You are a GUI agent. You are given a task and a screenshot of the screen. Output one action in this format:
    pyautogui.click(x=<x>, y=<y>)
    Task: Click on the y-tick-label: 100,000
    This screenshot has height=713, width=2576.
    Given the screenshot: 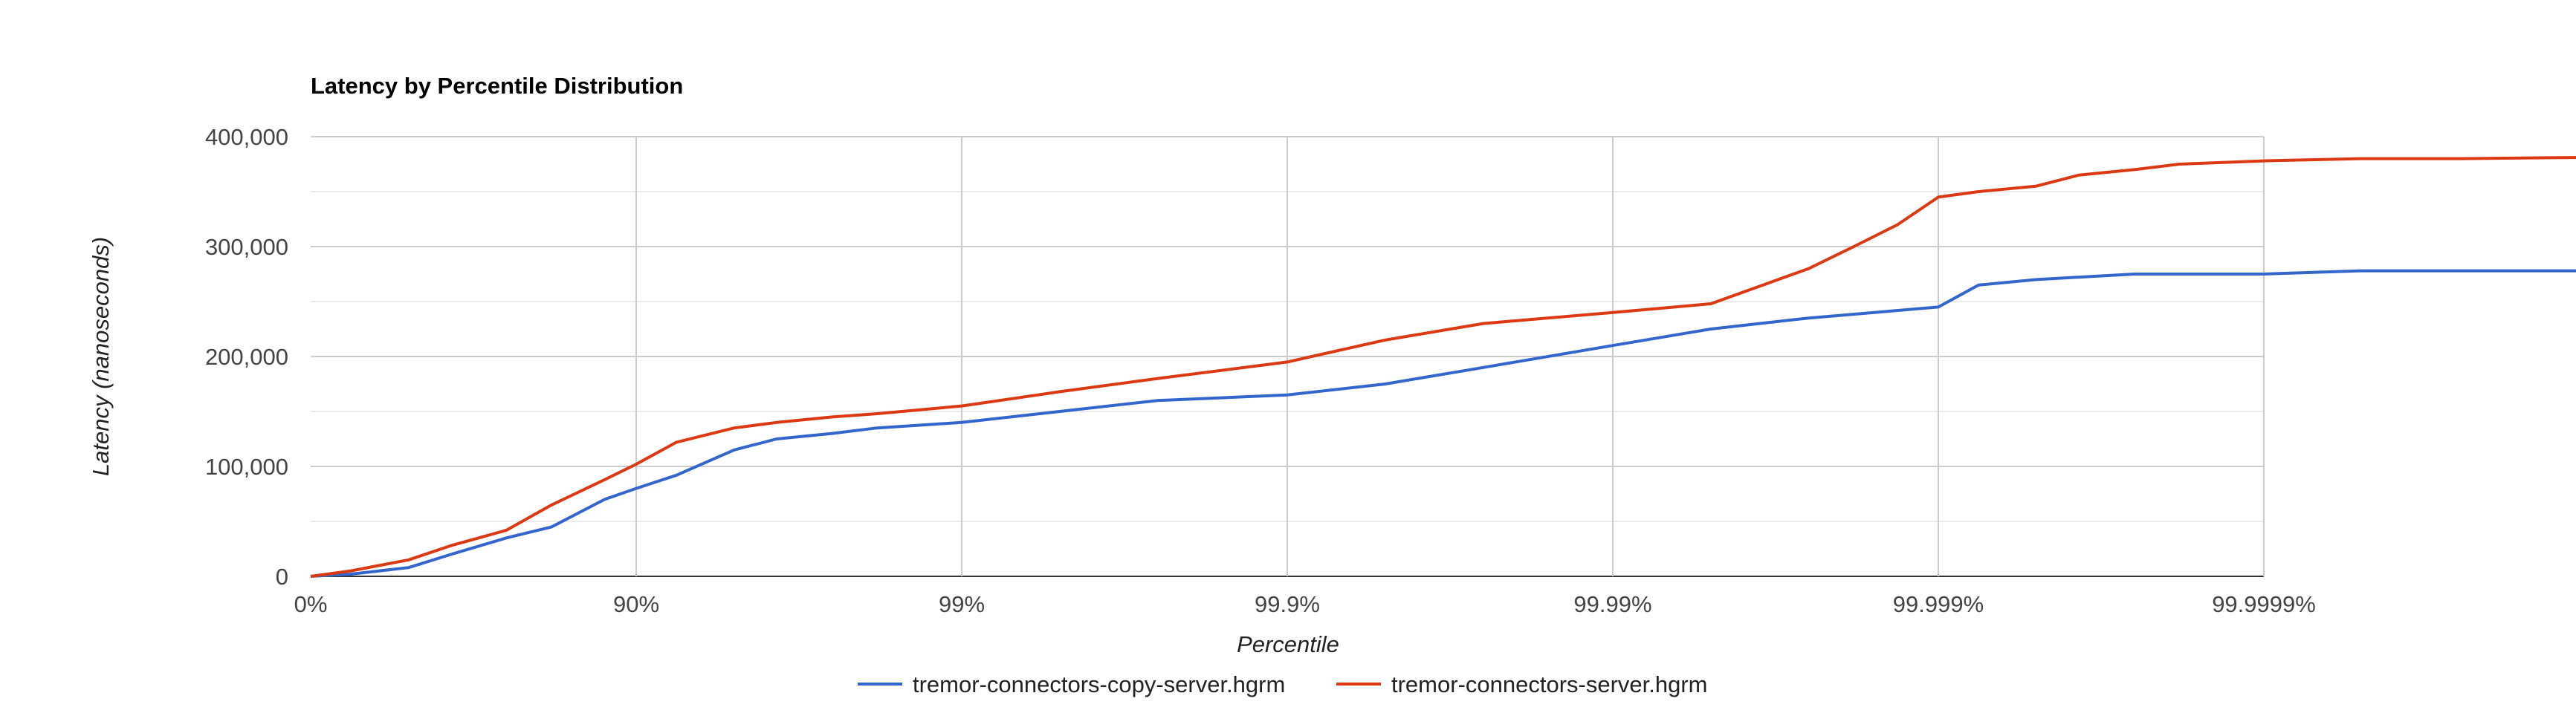 What is the action you would take?
    pyautogui.click(x=246, y=467)
    